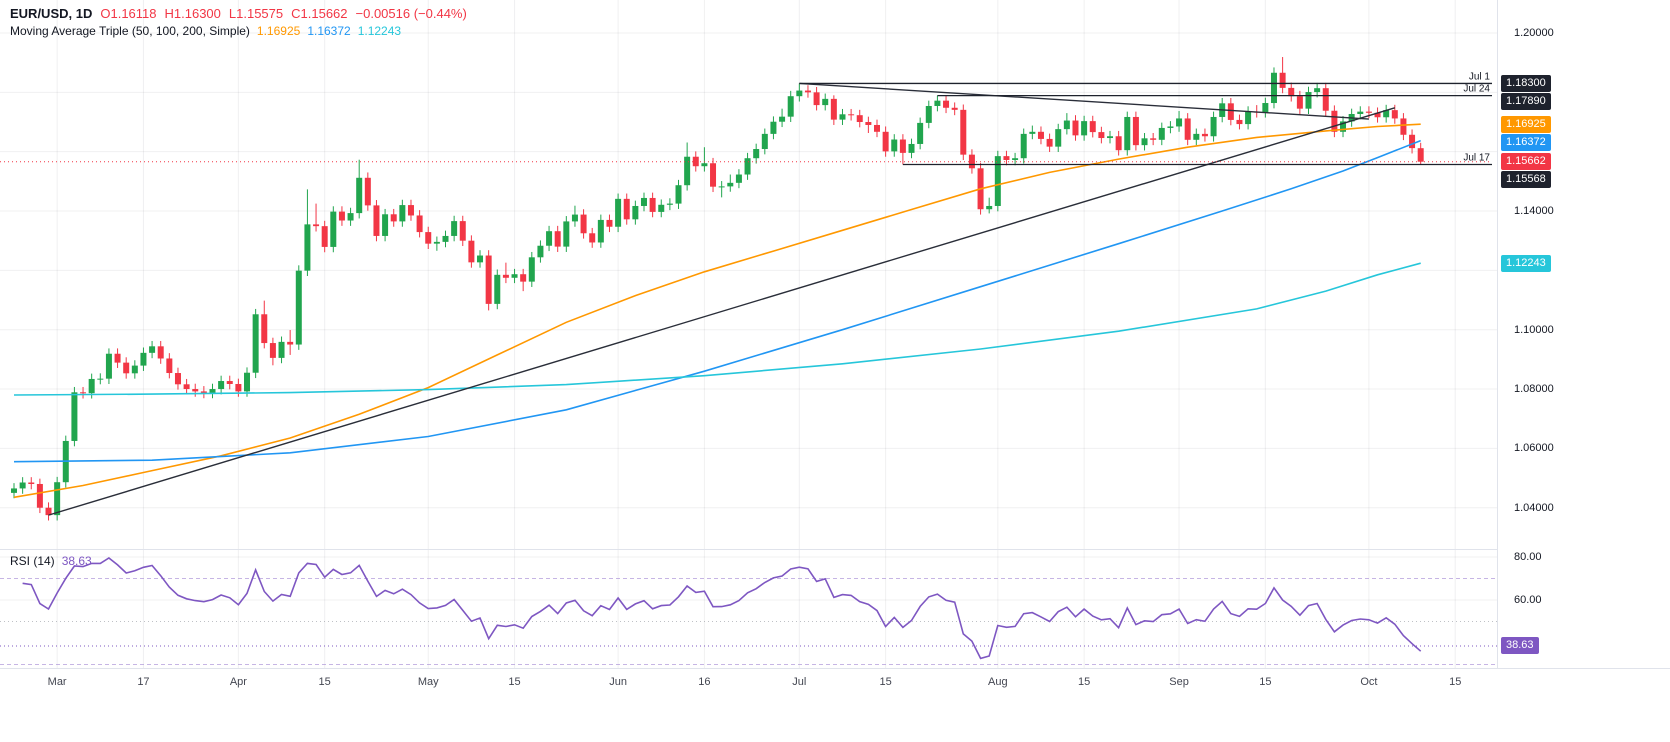  Describe the element at coordinates (76, 561) in the screenshot. I see `rsi-value: 38.63` at that location.